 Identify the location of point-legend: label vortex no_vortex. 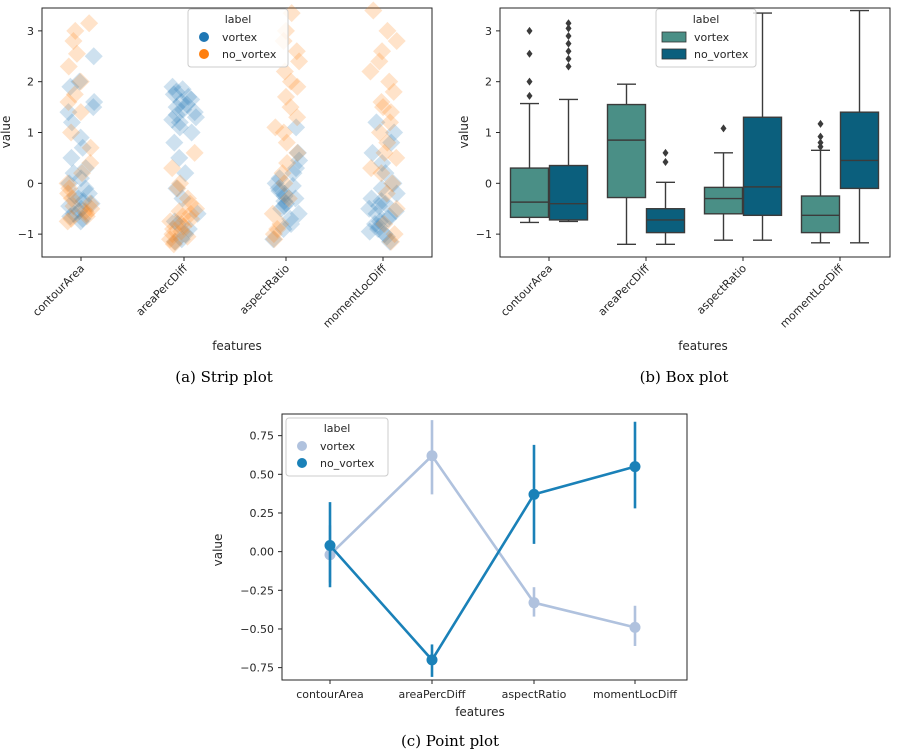
(337, 447).